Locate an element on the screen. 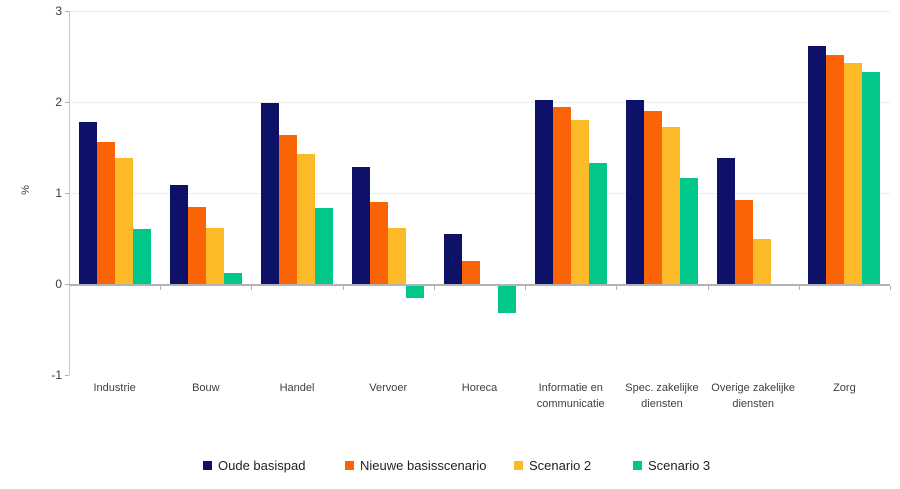 This screenshot has width=900, height=489. y-axis-tick-label: -1 is located at coordinates (56, 375).